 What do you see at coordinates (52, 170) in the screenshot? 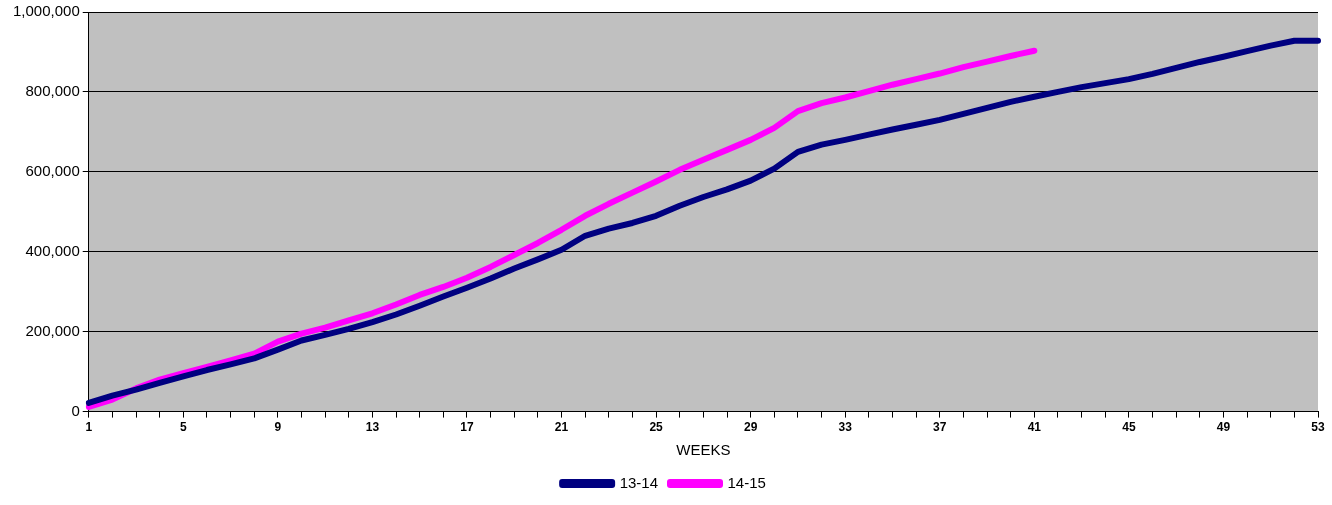
I see `y-tick-label: 600,000` at bounding box center [52, 170].